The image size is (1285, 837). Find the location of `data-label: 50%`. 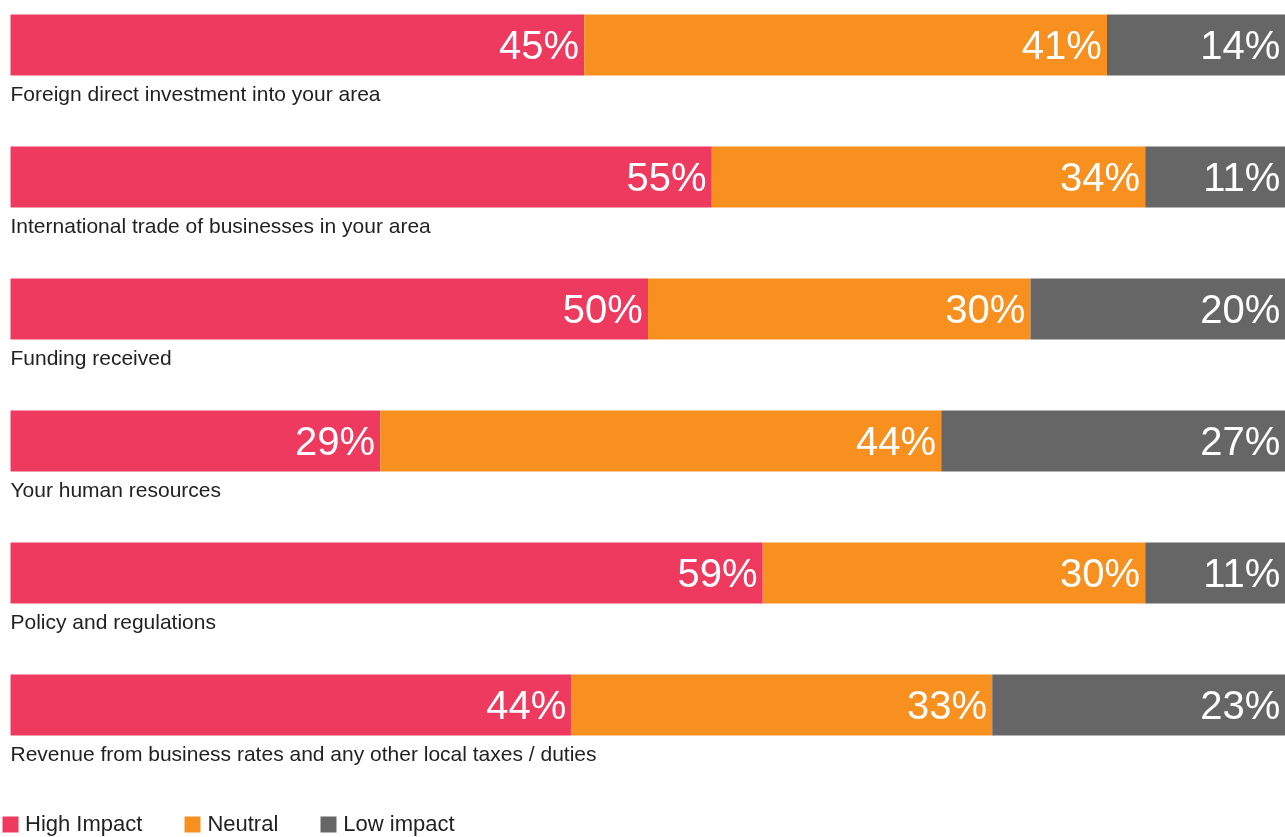

data-label: 50% is located at coordinates (602, 309).